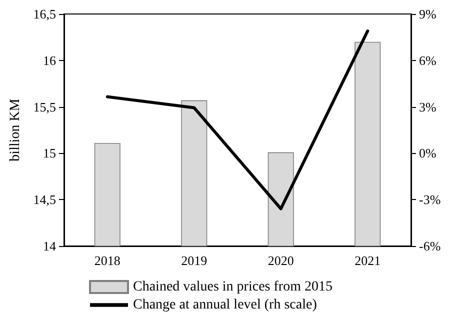 The image size is (467, 323). Describe the element at coordinates (44, 14) in the screenshot. I see `y-tick-label: 16,5` at that location.